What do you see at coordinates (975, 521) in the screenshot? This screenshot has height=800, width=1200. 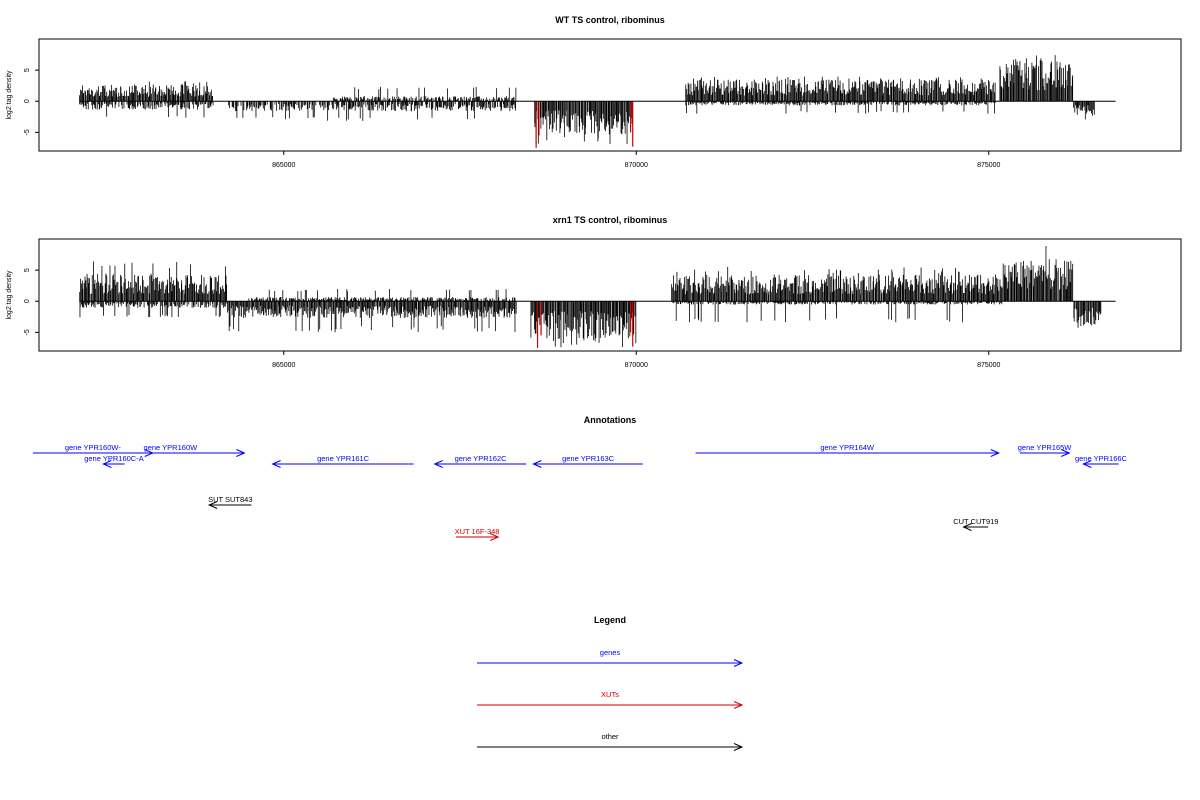 I see `annotation-label: CUT CUT919` at bounding box center [975, 521].